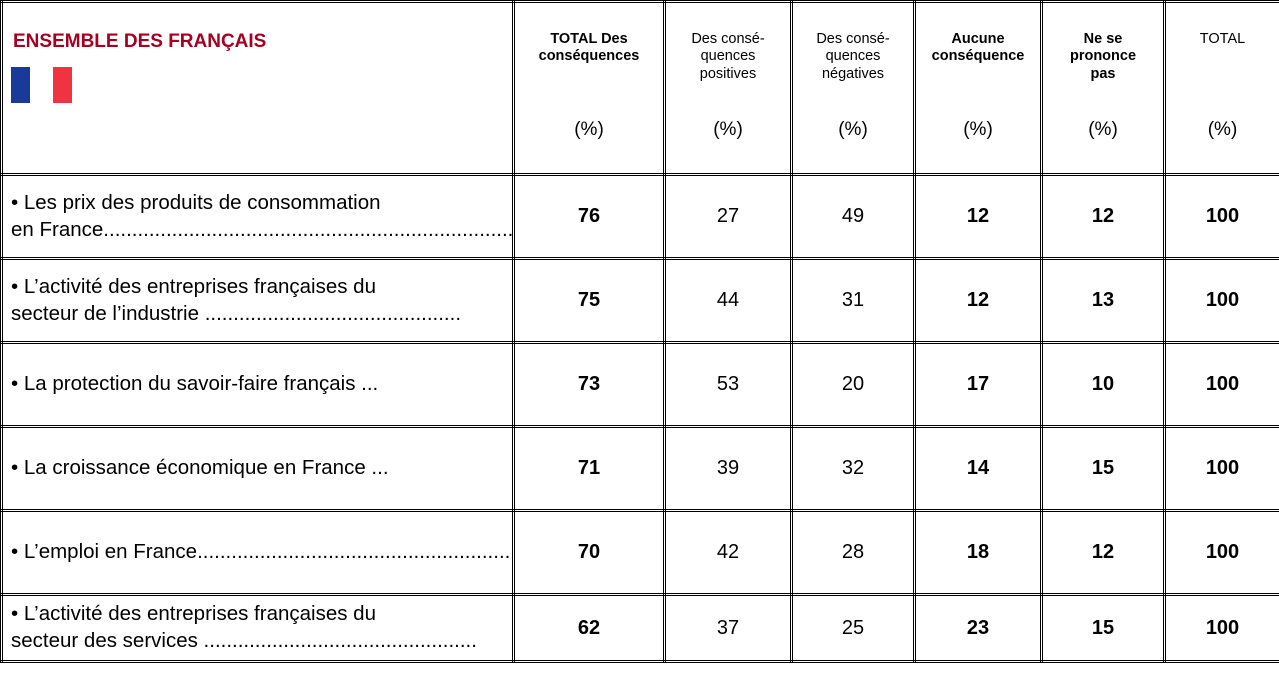  What do you see at coordinates (1221, 88) in the screenshot?
I see `column-header: TOTAL (%)` at bounding box center [1221, 88].